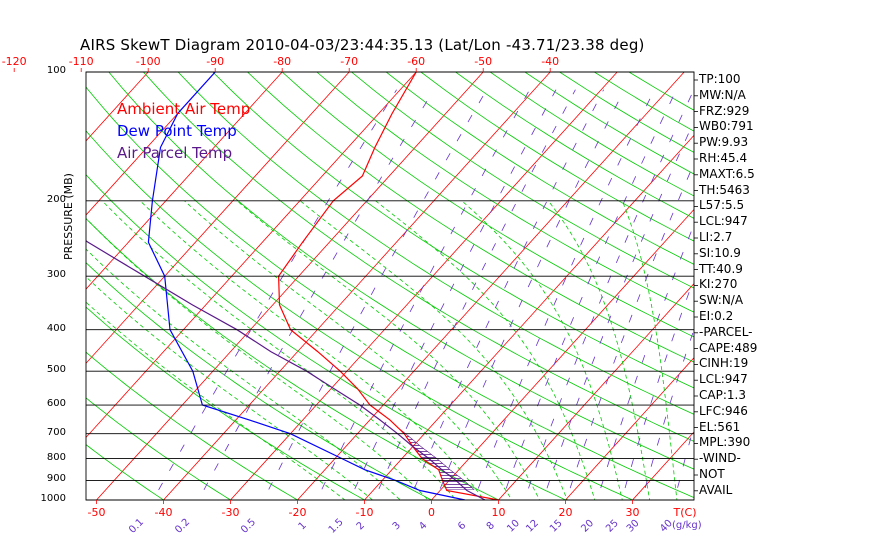 This screenshot has height=560, width=870. I want to click on bottom-temp-tick-label: -40, so click(164, 512).